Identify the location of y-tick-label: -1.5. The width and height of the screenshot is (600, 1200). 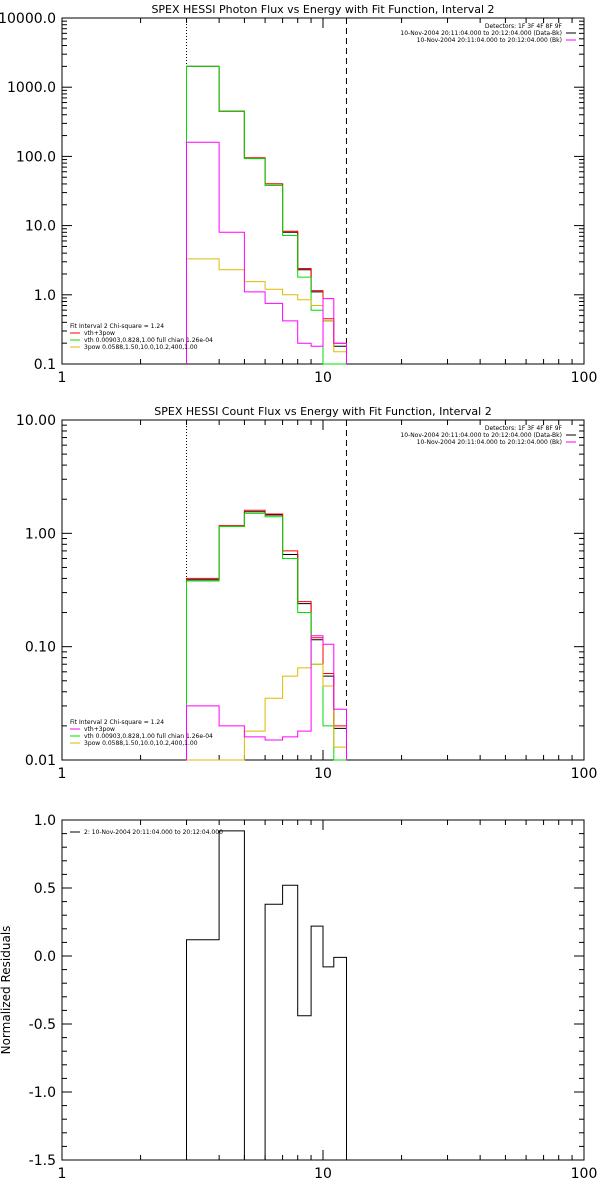
(42, 1161).